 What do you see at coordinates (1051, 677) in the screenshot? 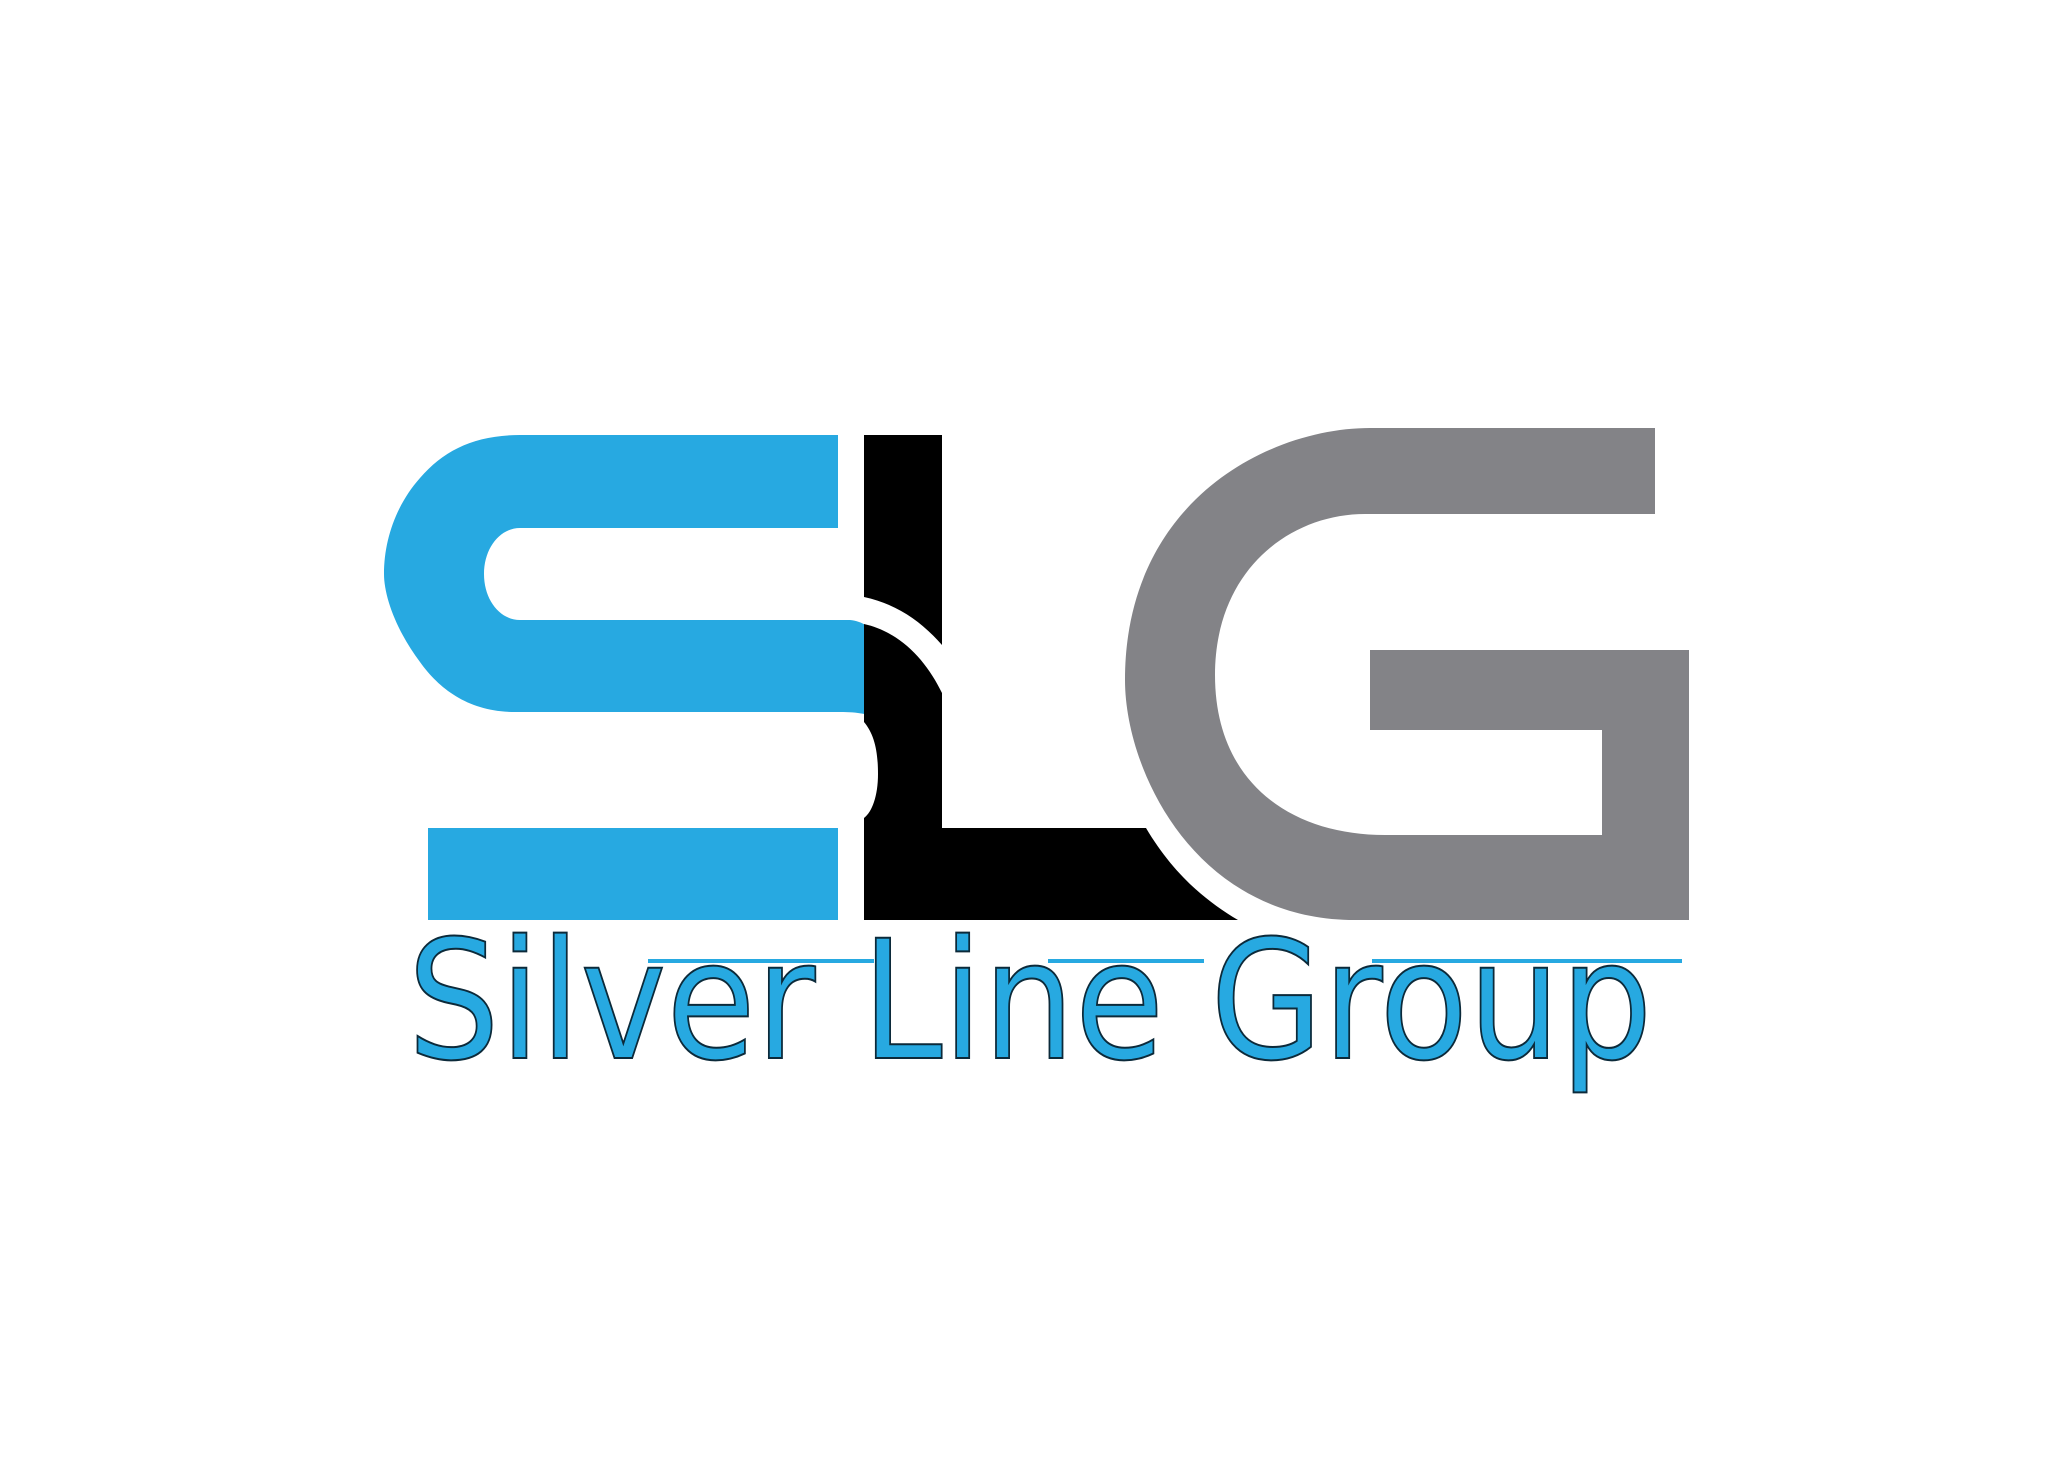
I see `monogram-letter-l` at bounding box center [1051, 677].